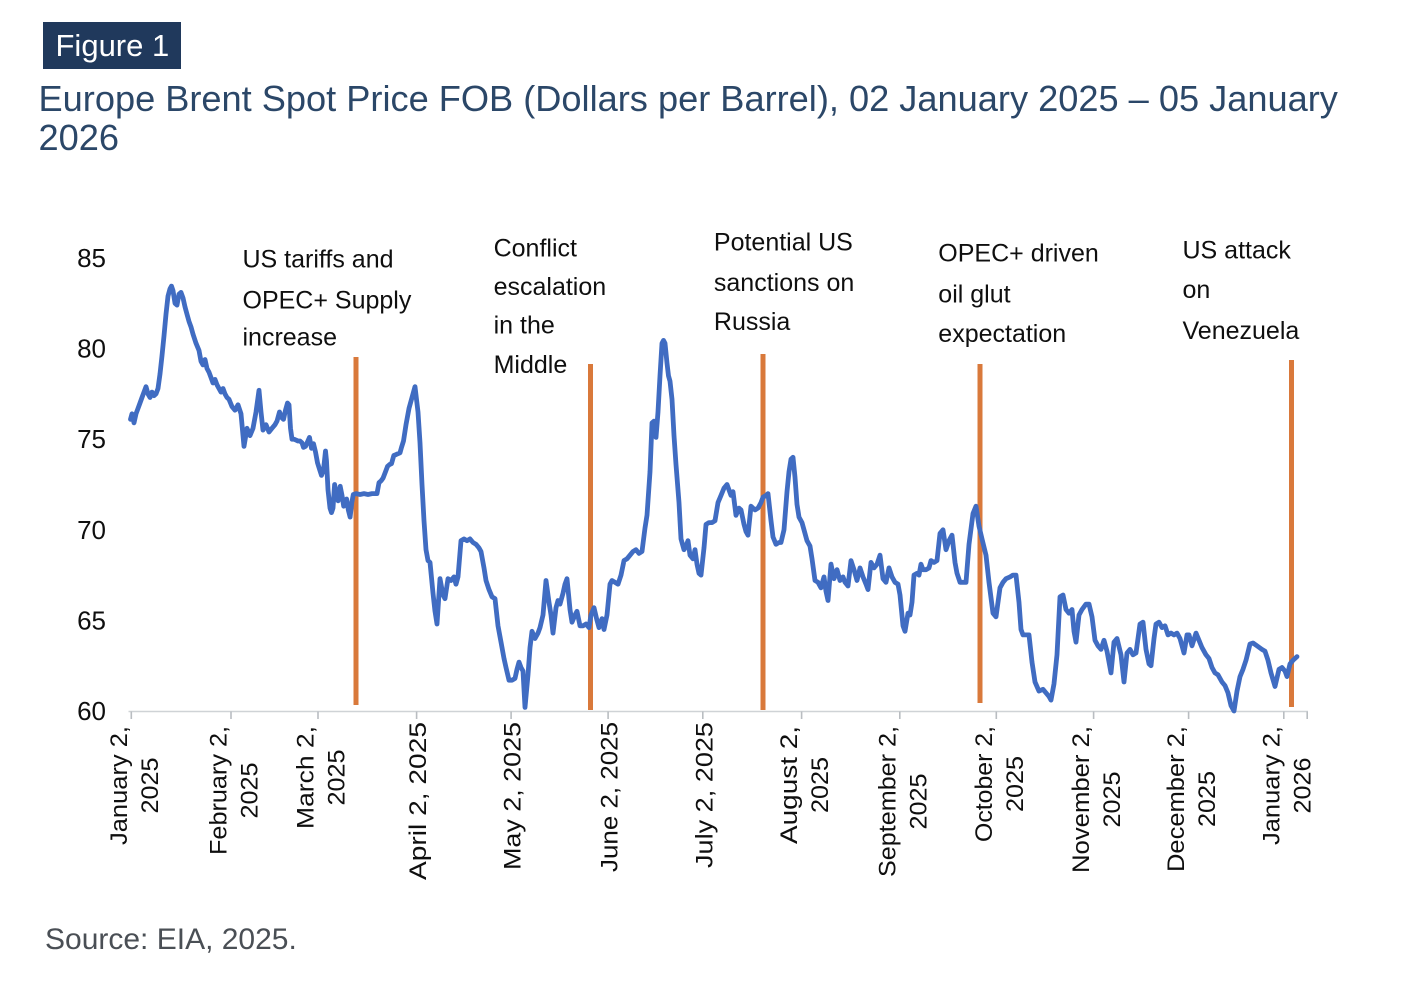  I want to click on svg-text: May 2, 2025, so click(513, 796).